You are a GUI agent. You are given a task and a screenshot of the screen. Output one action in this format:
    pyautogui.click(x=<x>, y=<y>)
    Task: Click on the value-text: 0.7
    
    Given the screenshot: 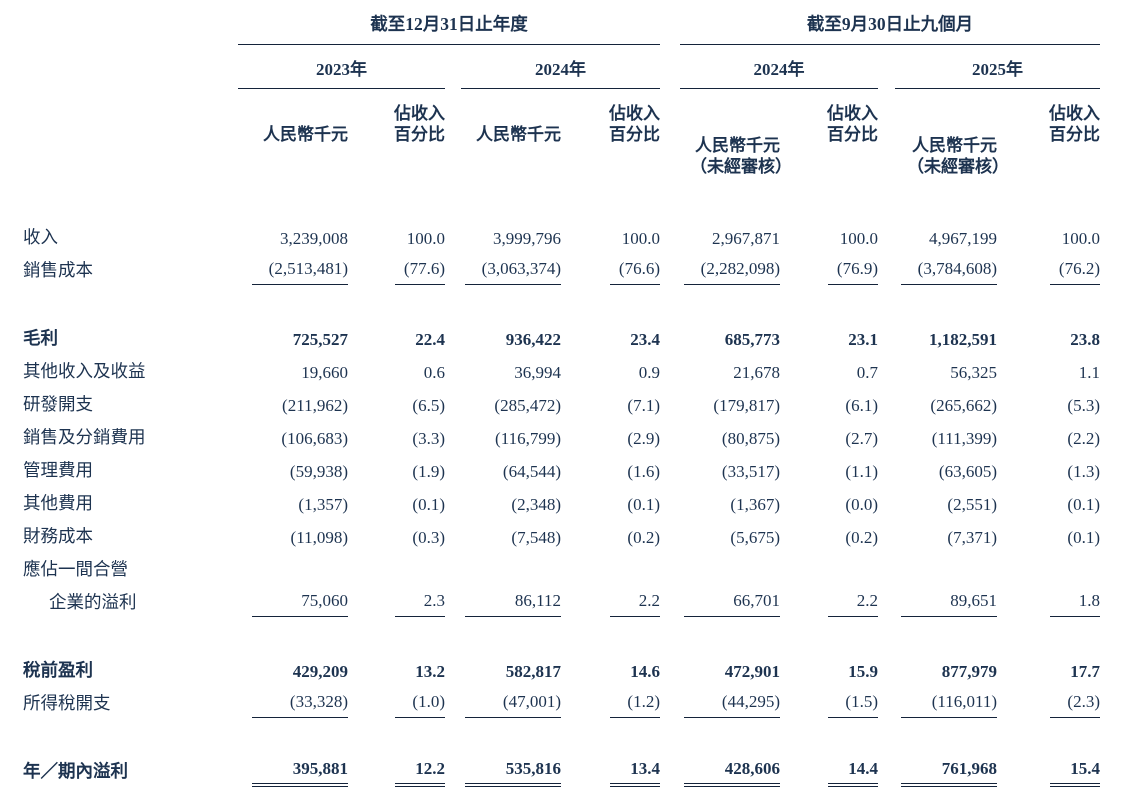 What is the action you would take?
    pyautogui.click(x=867, y=372)
    